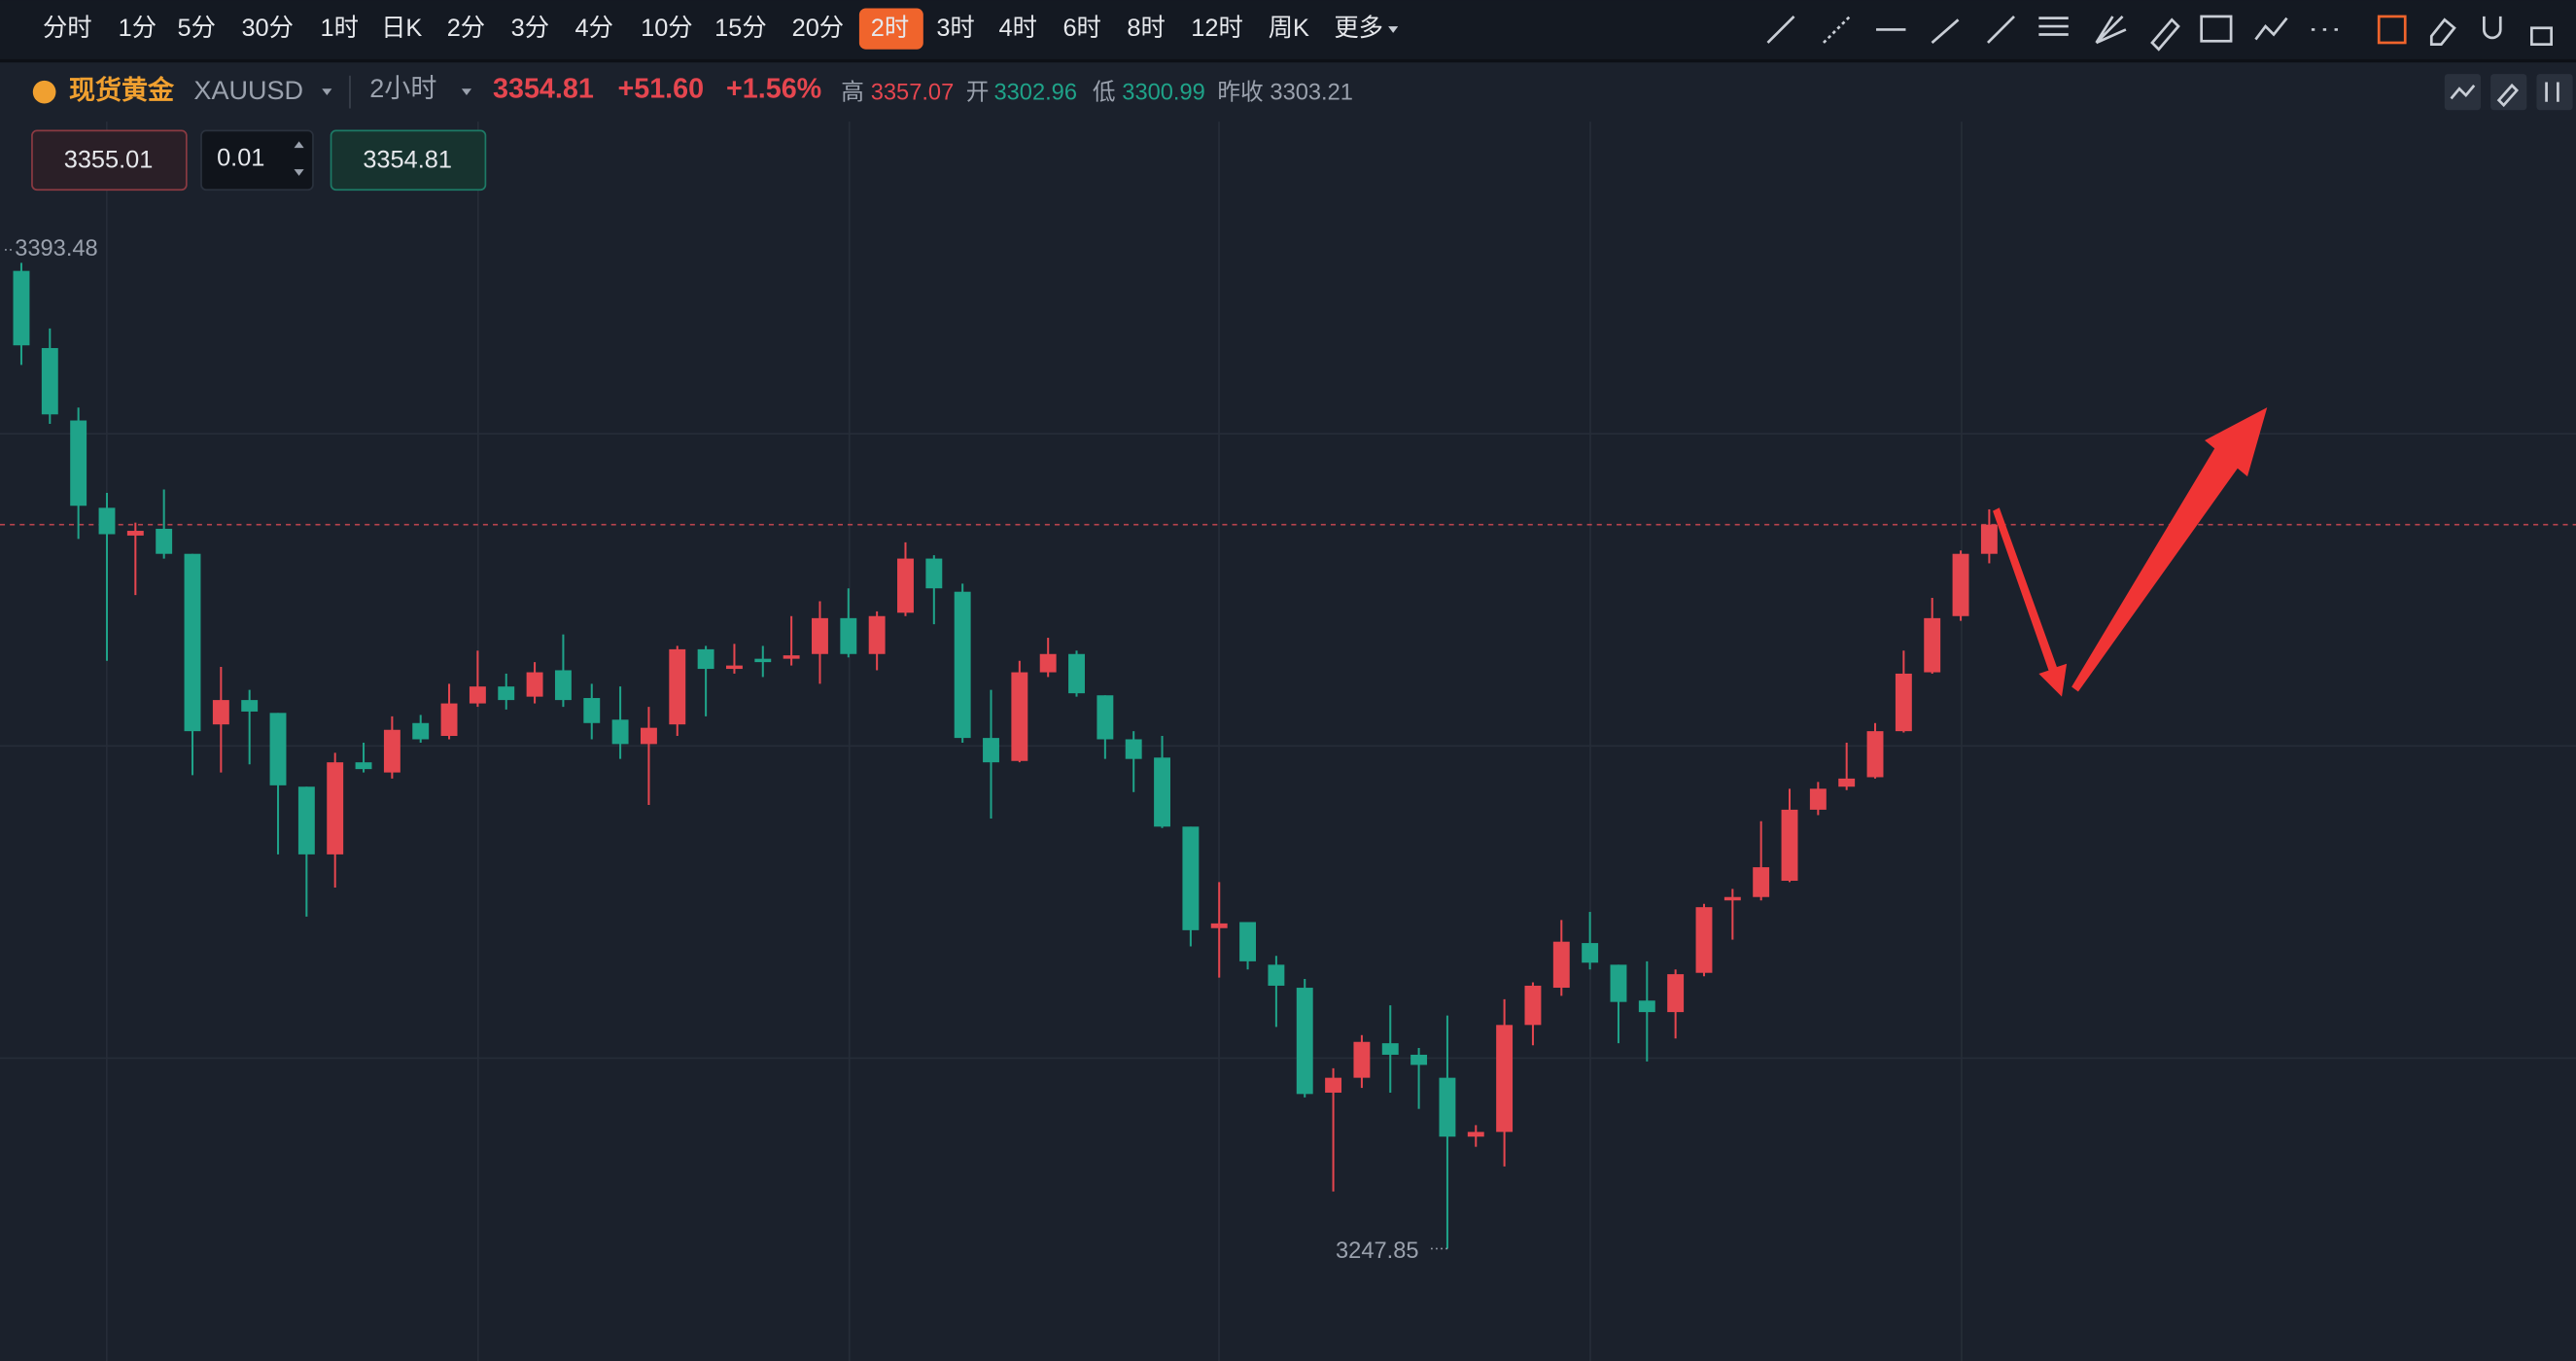 This screenshot has width=2576, height=1361. I want to click on interval: 3分, so click(530, 29).